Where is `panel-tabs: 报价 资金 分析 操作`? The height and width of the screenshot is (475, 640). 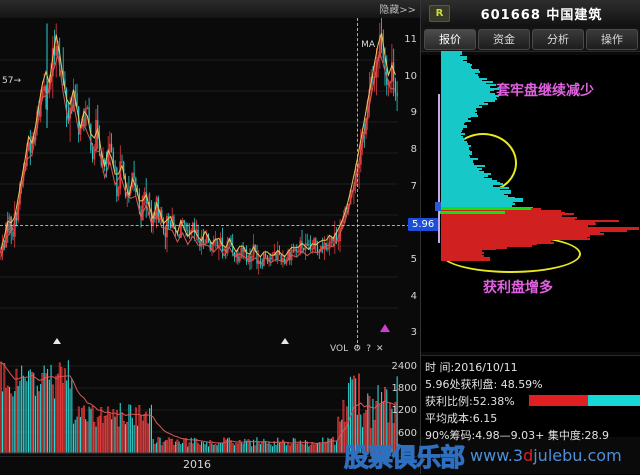
panel-tabs: 报价 资金 分析 操作 is located at coordinates (530, 39).